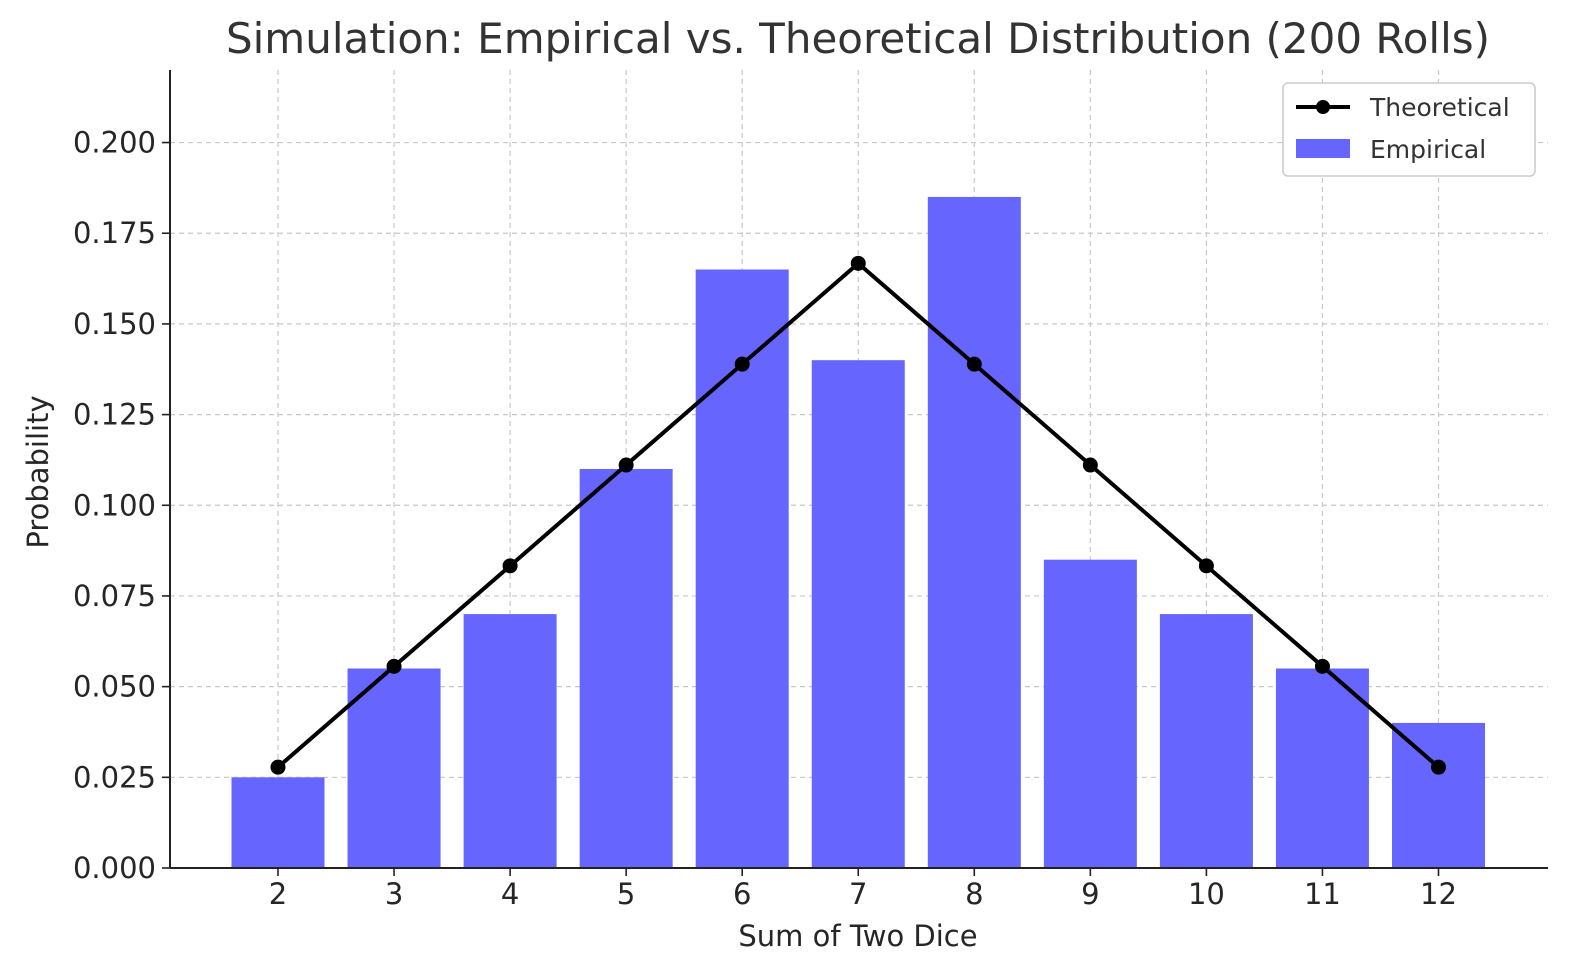  Describe the element at coordinates (114, 687) in the screenshot. I see `y-tick-label: 0.050` at that location.